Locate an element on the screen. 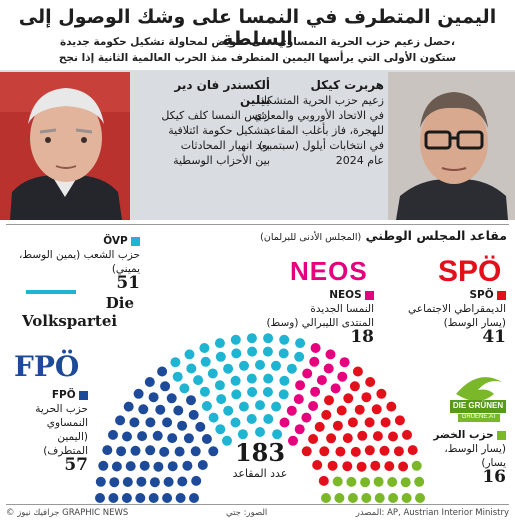  gruene-desc: (يسار الوسط، is located at coordinates (475, 449).